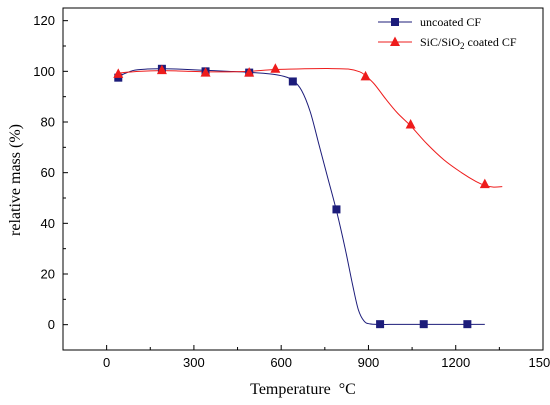 The image size is (550, 405). Describe the element at coordinates (347, 389) in the screenshot. I see `x-axis-title-unit: °C` at that location.